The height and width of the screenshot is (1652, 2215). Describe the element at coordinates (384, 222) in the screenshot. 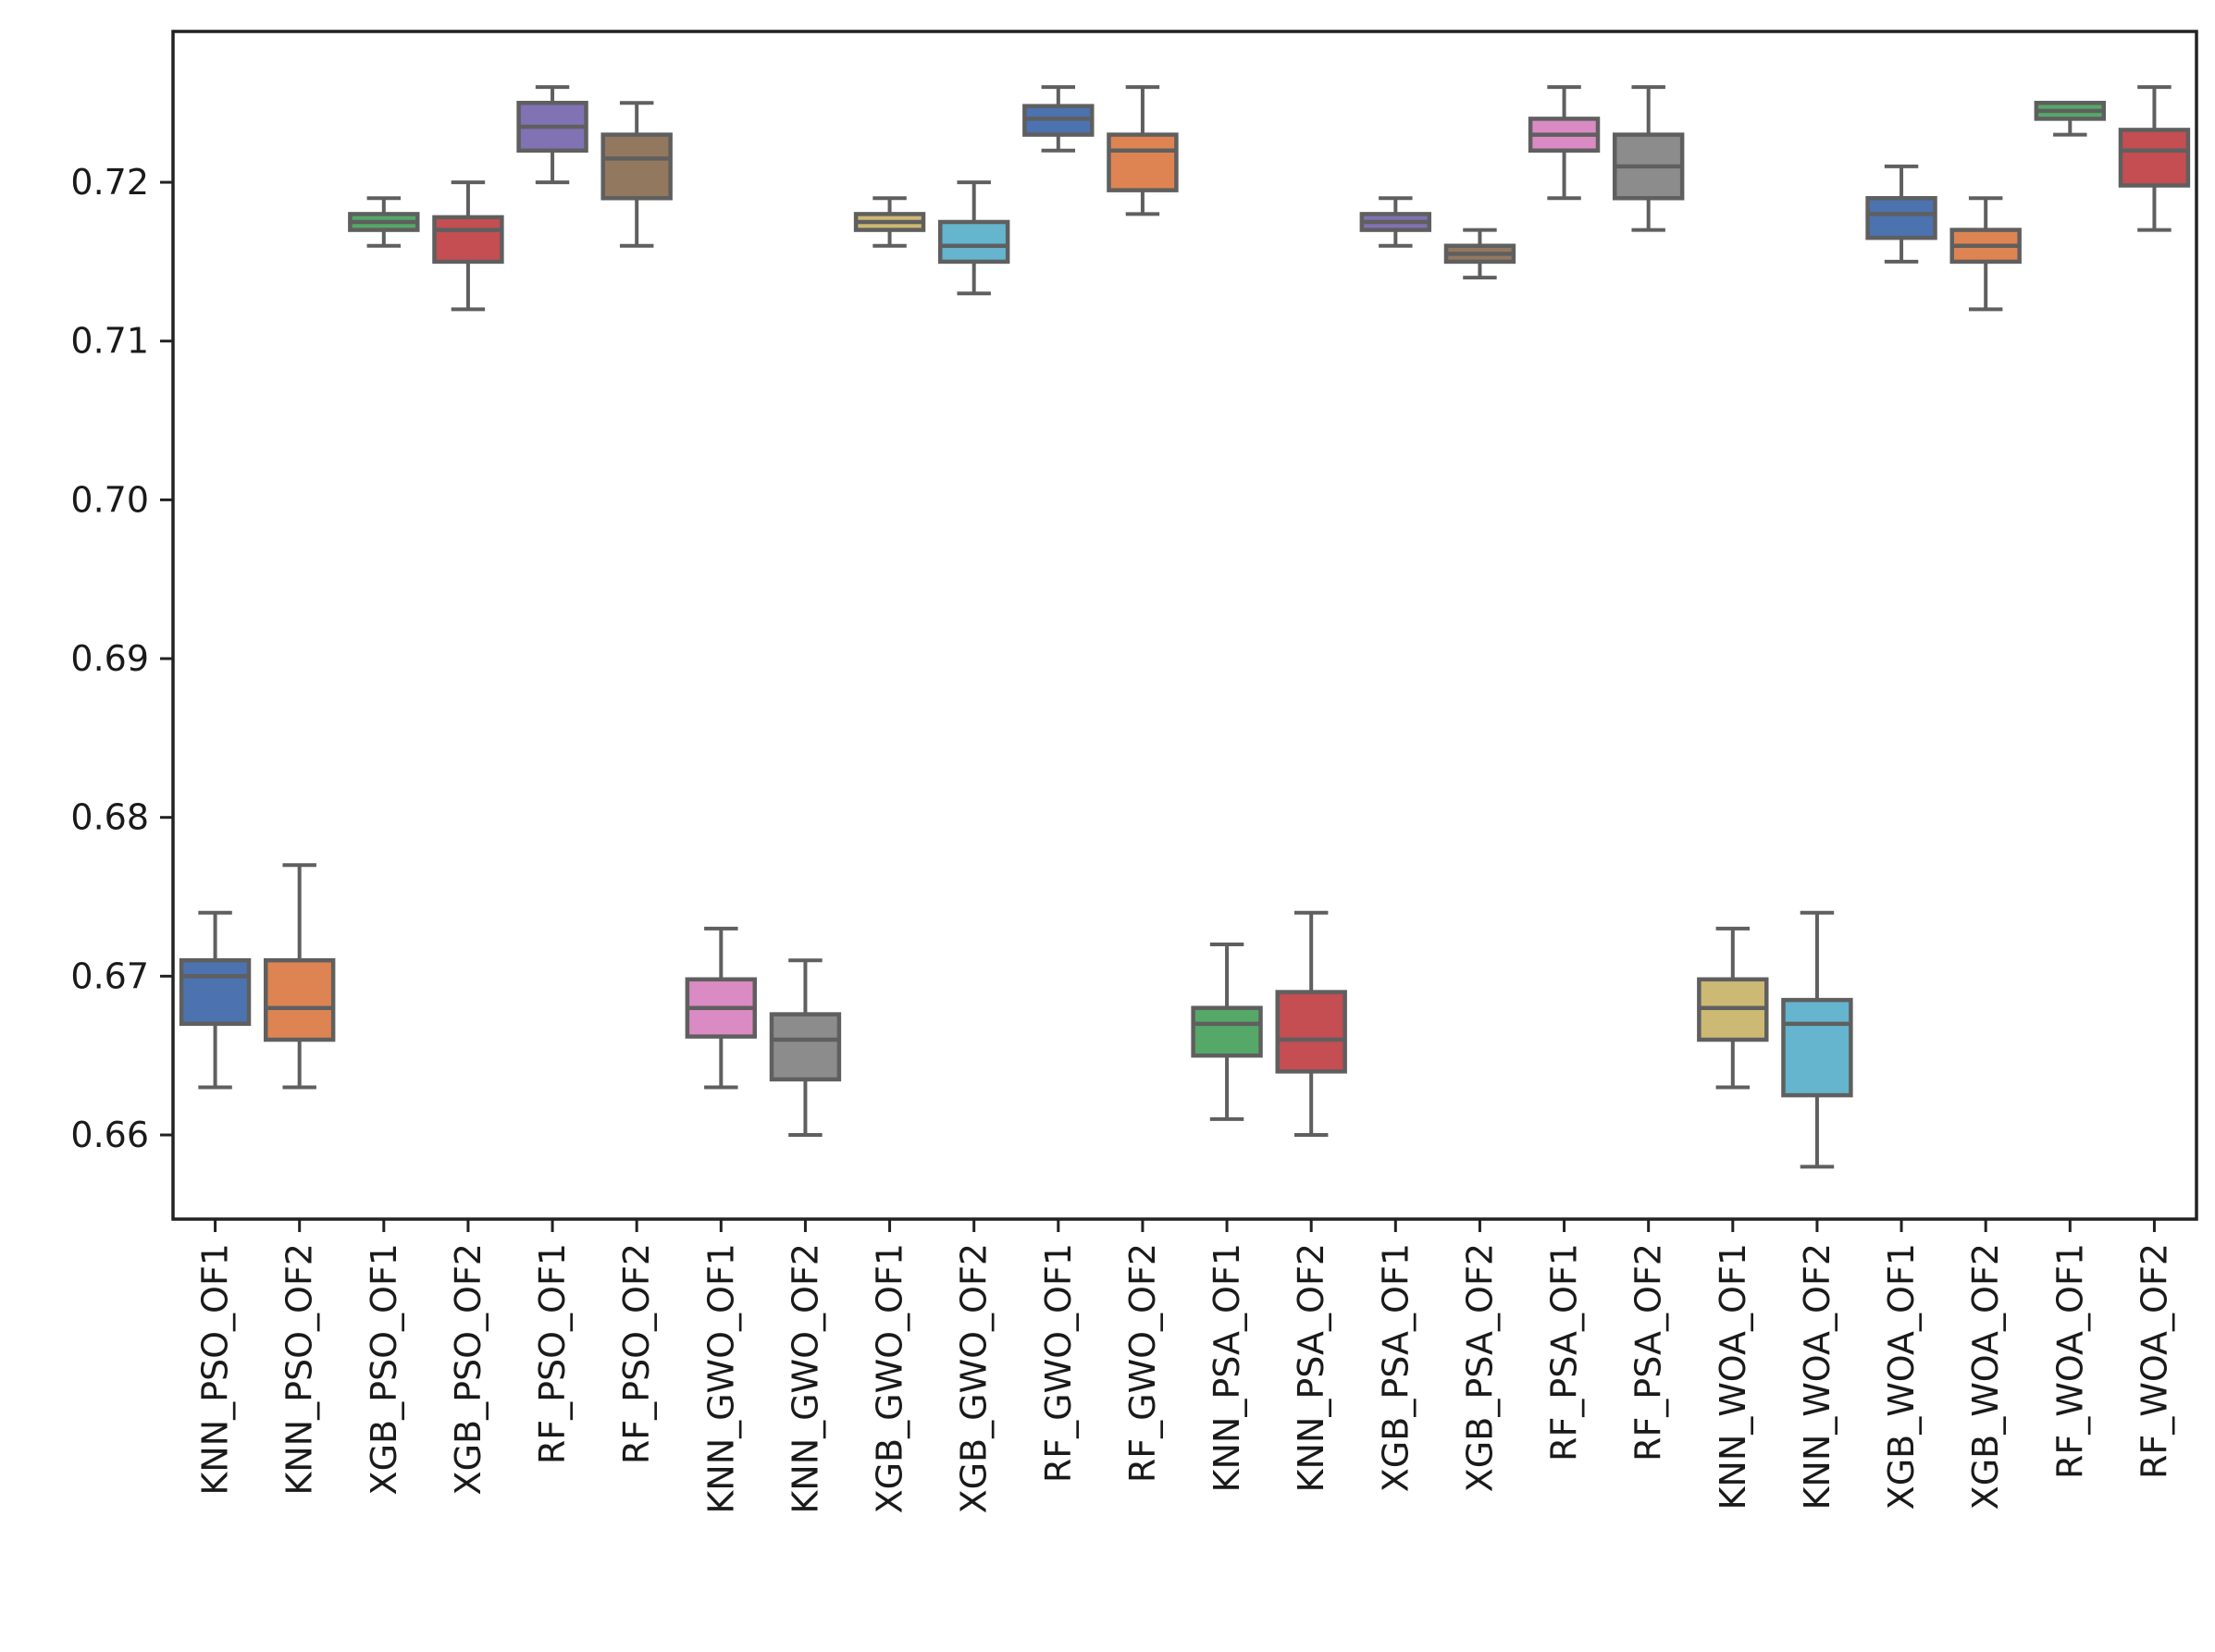

I see `box-XGB_PSO_OF1` at that location.